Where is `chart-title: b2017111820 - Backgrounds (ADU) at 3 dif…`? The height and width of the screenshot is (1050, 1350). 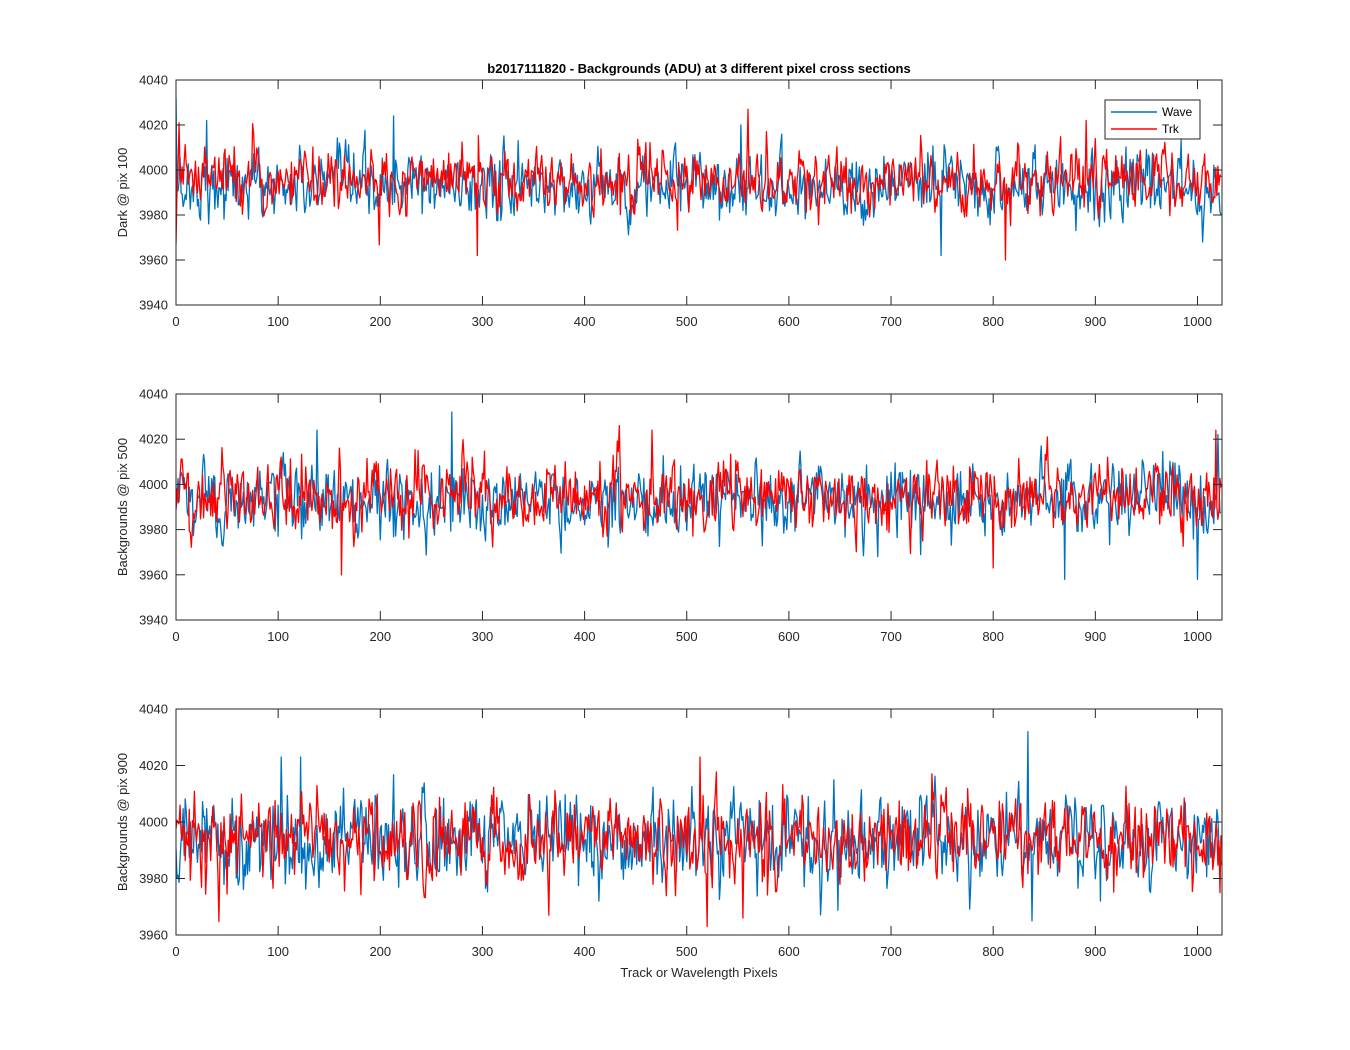 chart-title: b2017111820 - Backgrounds (ADU) at 3 dif… is located at coordinates (698, 68).